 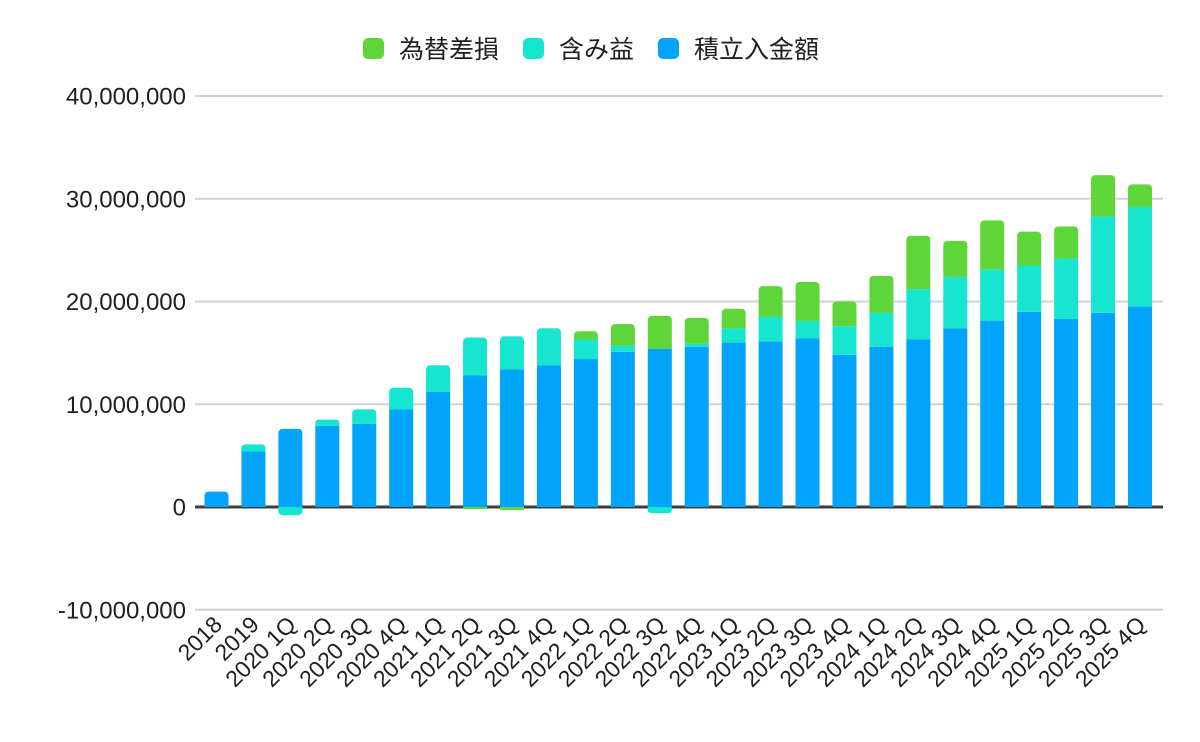 I want to click on legend-item-deposit-amount: 積立入金額, so click(x=738, y=48).